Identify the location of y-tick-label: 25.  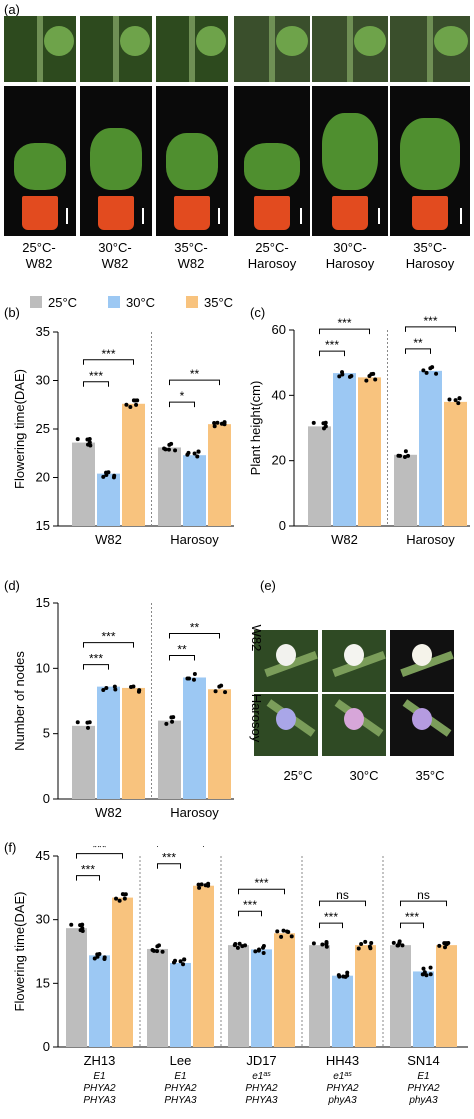
(43, 428).